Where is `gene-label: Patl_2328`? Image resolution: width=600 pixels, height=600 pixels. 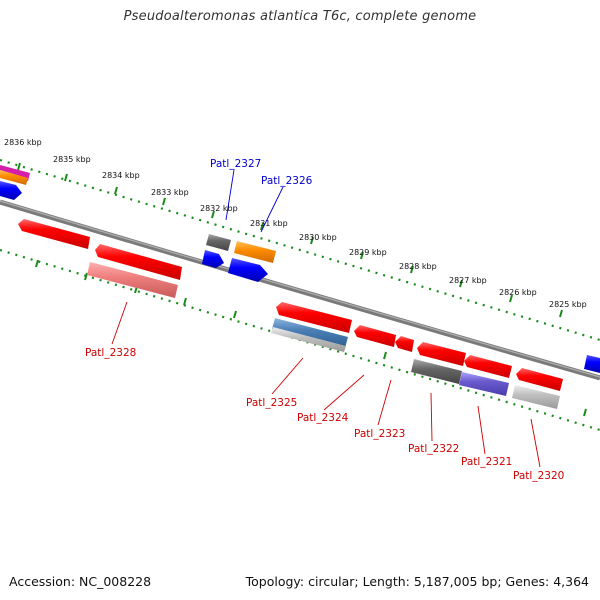 gene-label: Patl_2328 is located at coordinates (110, 353).